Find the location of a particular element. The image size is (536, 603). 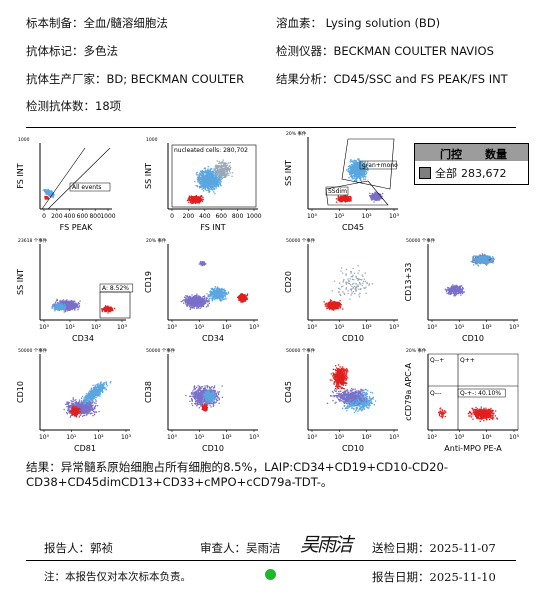

x-tick-label: 200 is located at coordinates (189, 216).